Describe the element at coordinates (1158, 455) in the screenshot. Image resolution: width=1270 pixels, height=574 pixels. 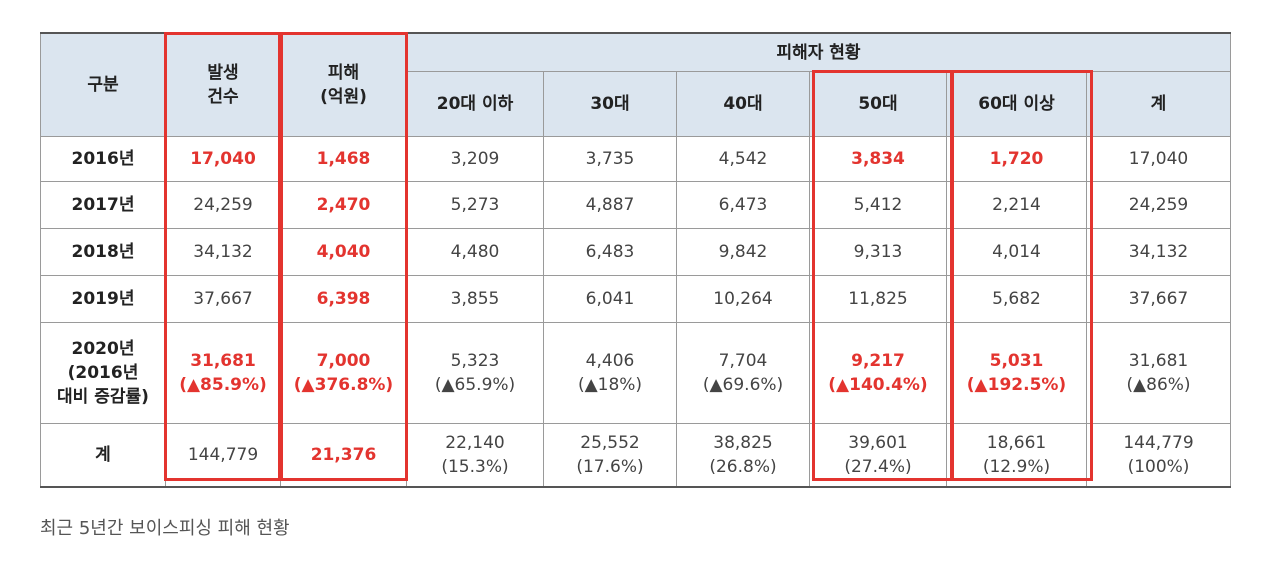
I see `age-cell: 144,779 (100%)` at that location.